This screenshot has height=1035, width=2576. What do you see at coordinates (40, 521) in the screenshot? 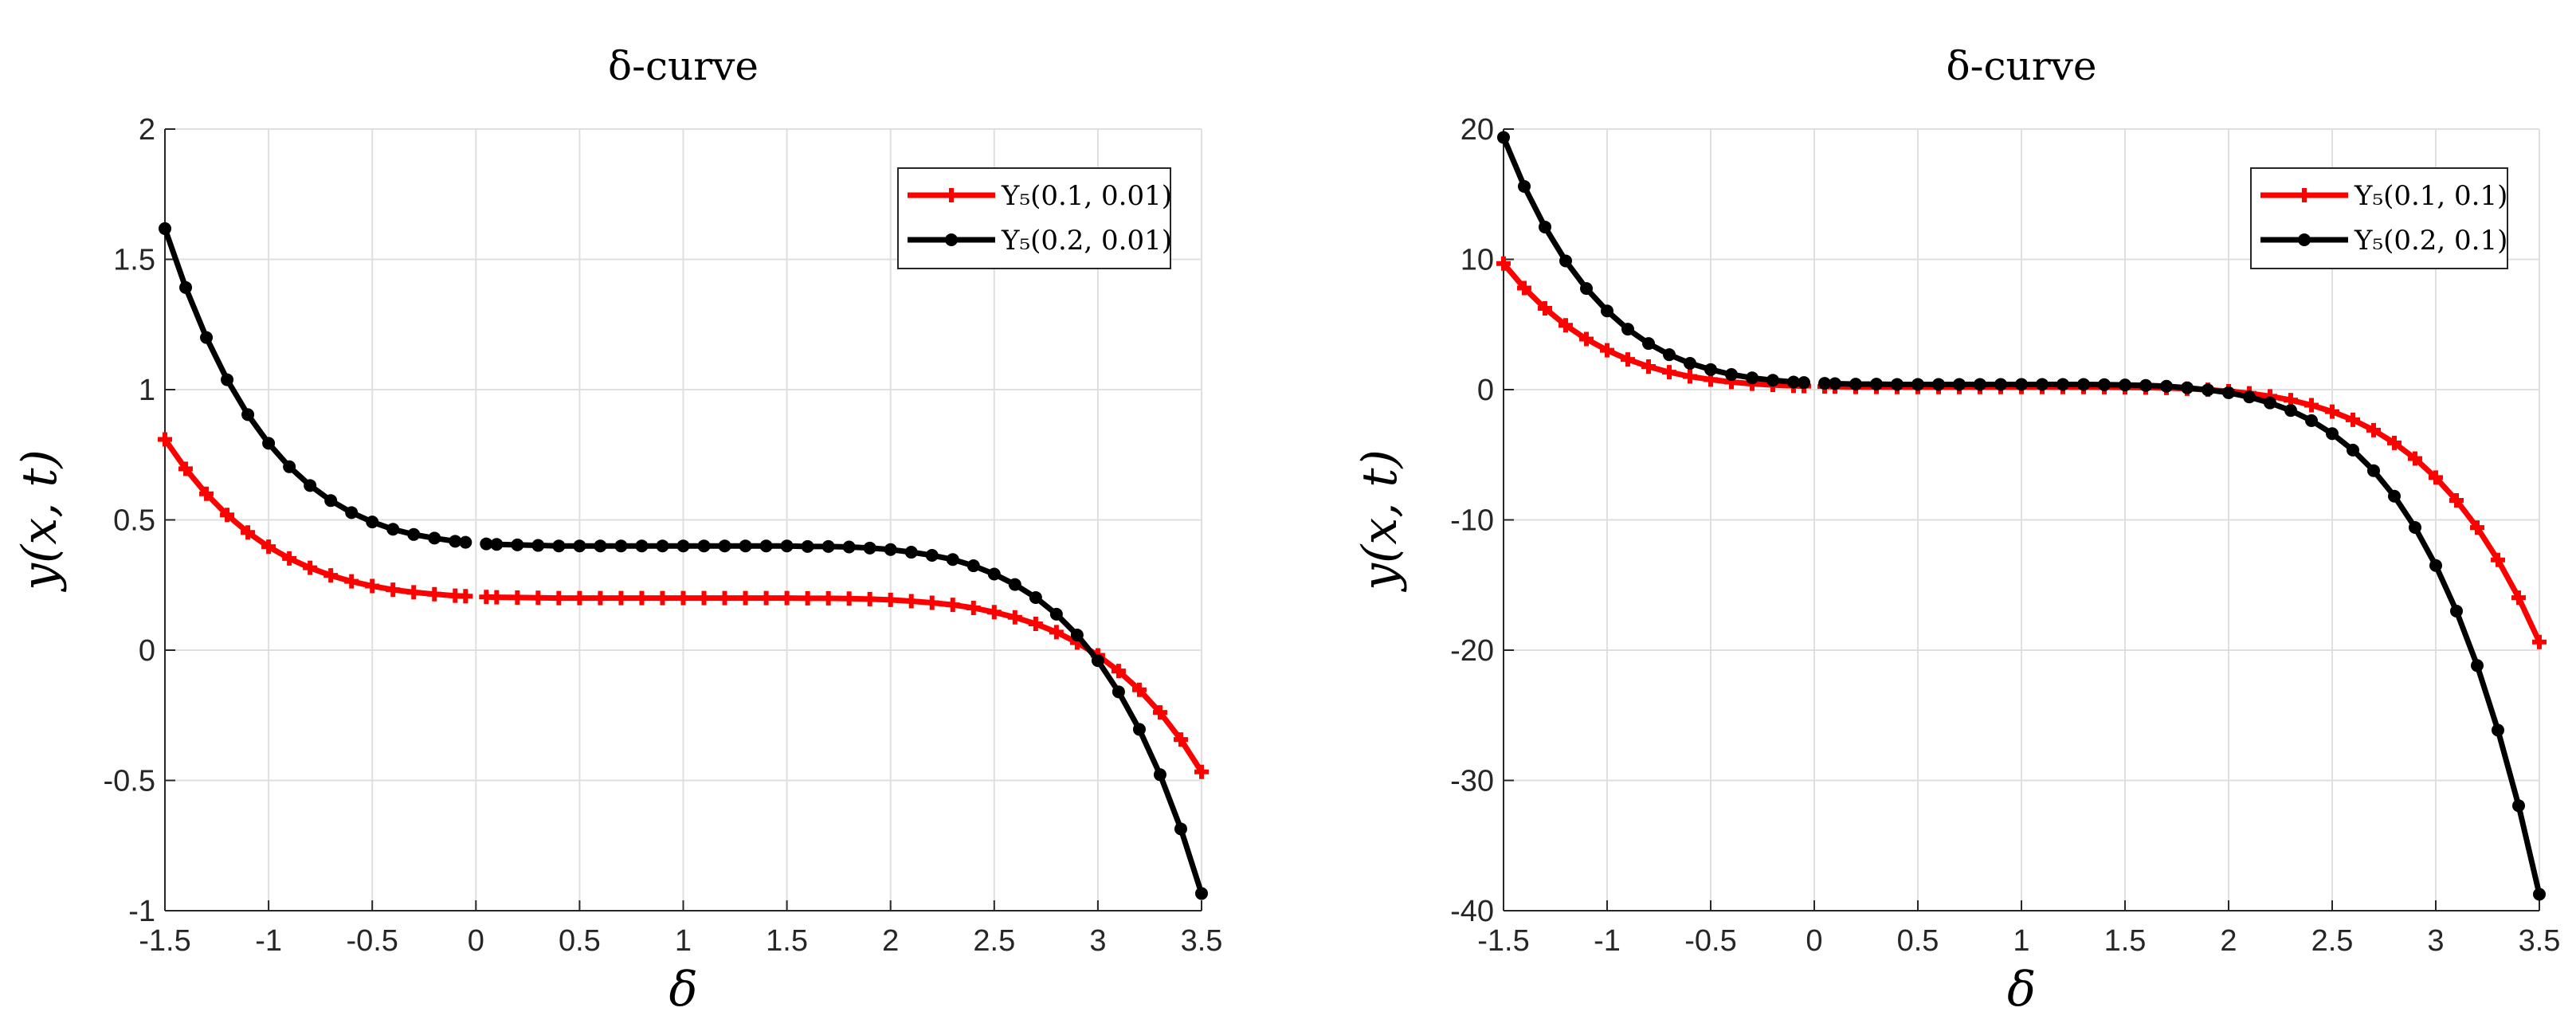
I see `y-axis-label: y(x, t)` at bounding box center [40, 521].